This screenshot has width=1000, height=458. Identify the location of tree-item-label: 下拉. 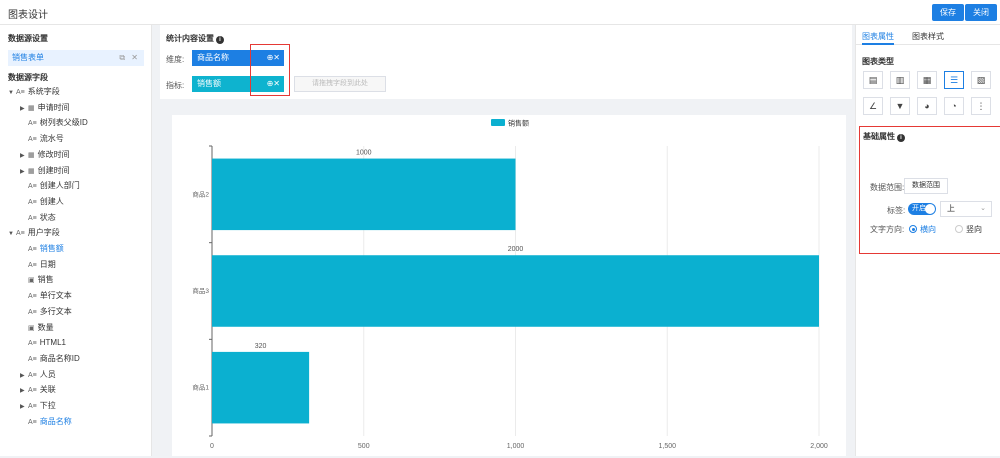
(47, 405).